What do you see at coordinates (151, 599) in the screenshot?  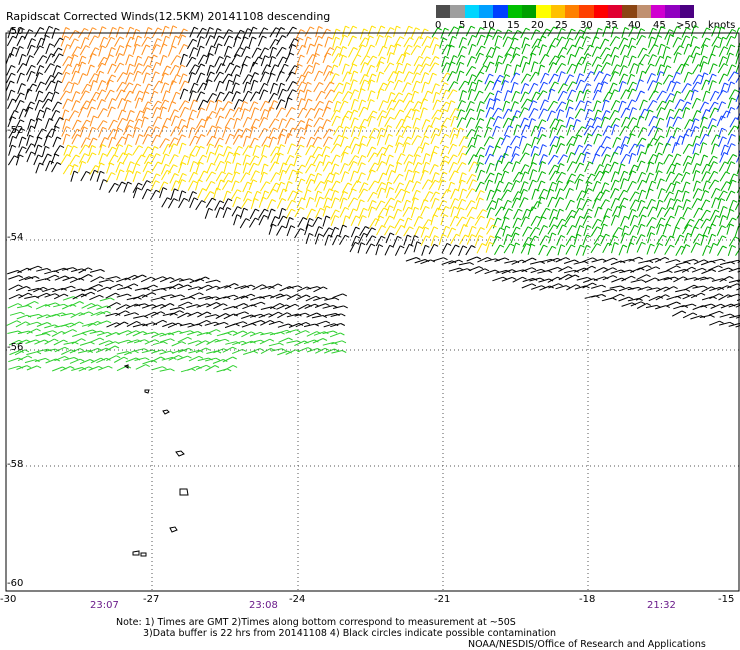 I see `lon-label: -27` at bounding box center [151, 599].